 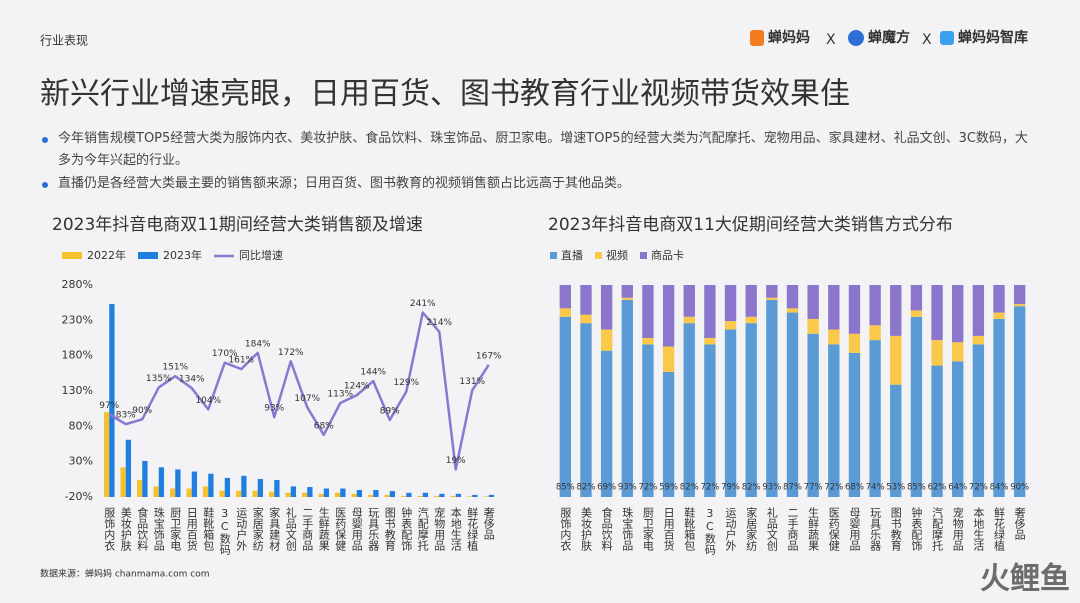 I want to click on x-tick-label: 图书教育, so click(x=895, y=529).